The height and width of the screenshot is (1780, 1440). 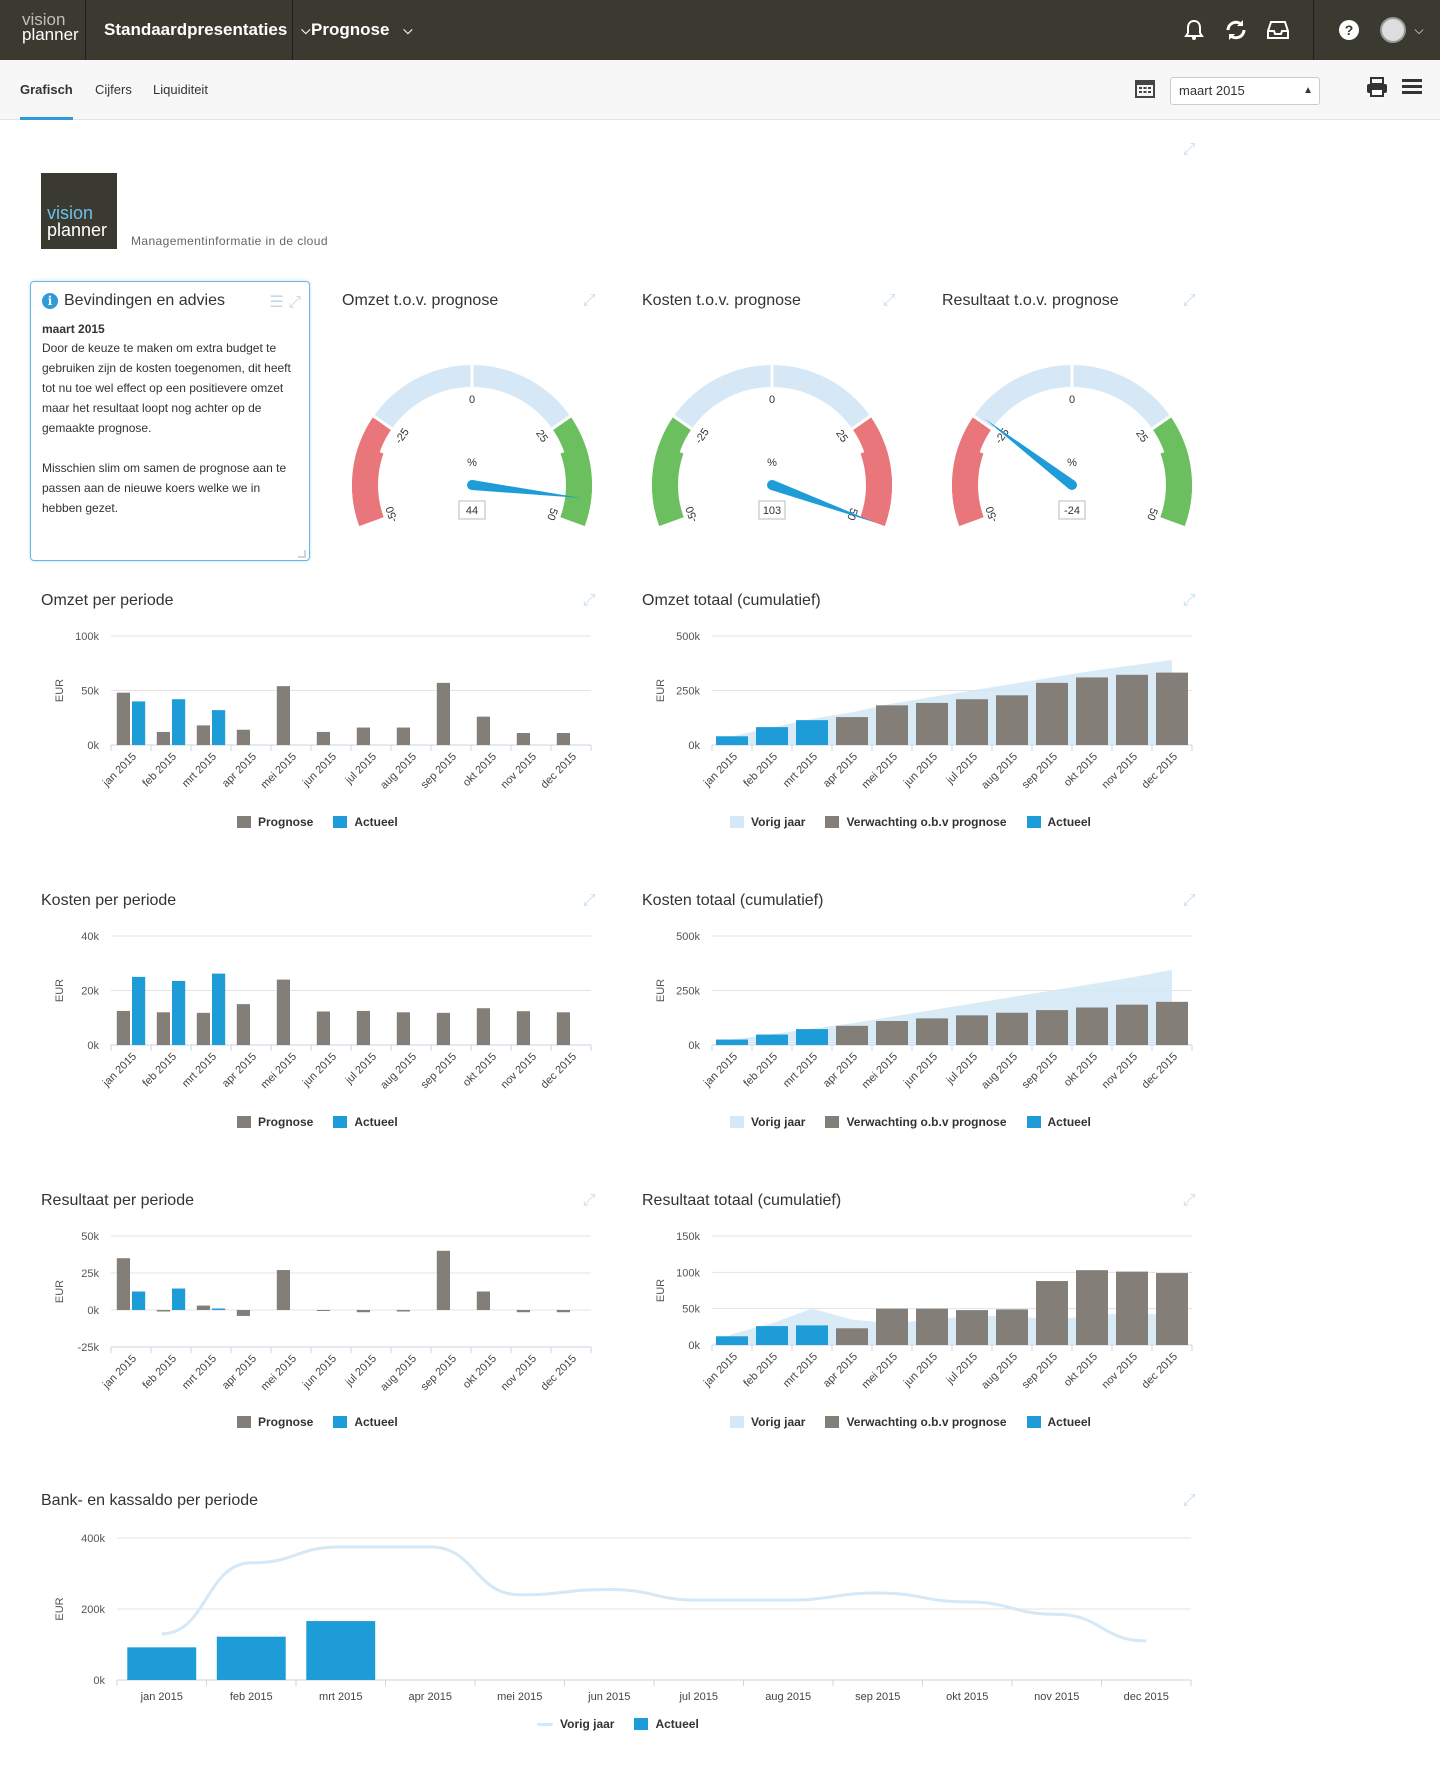 I want to click on gauge-unit: %, so click(x=772, y=463).